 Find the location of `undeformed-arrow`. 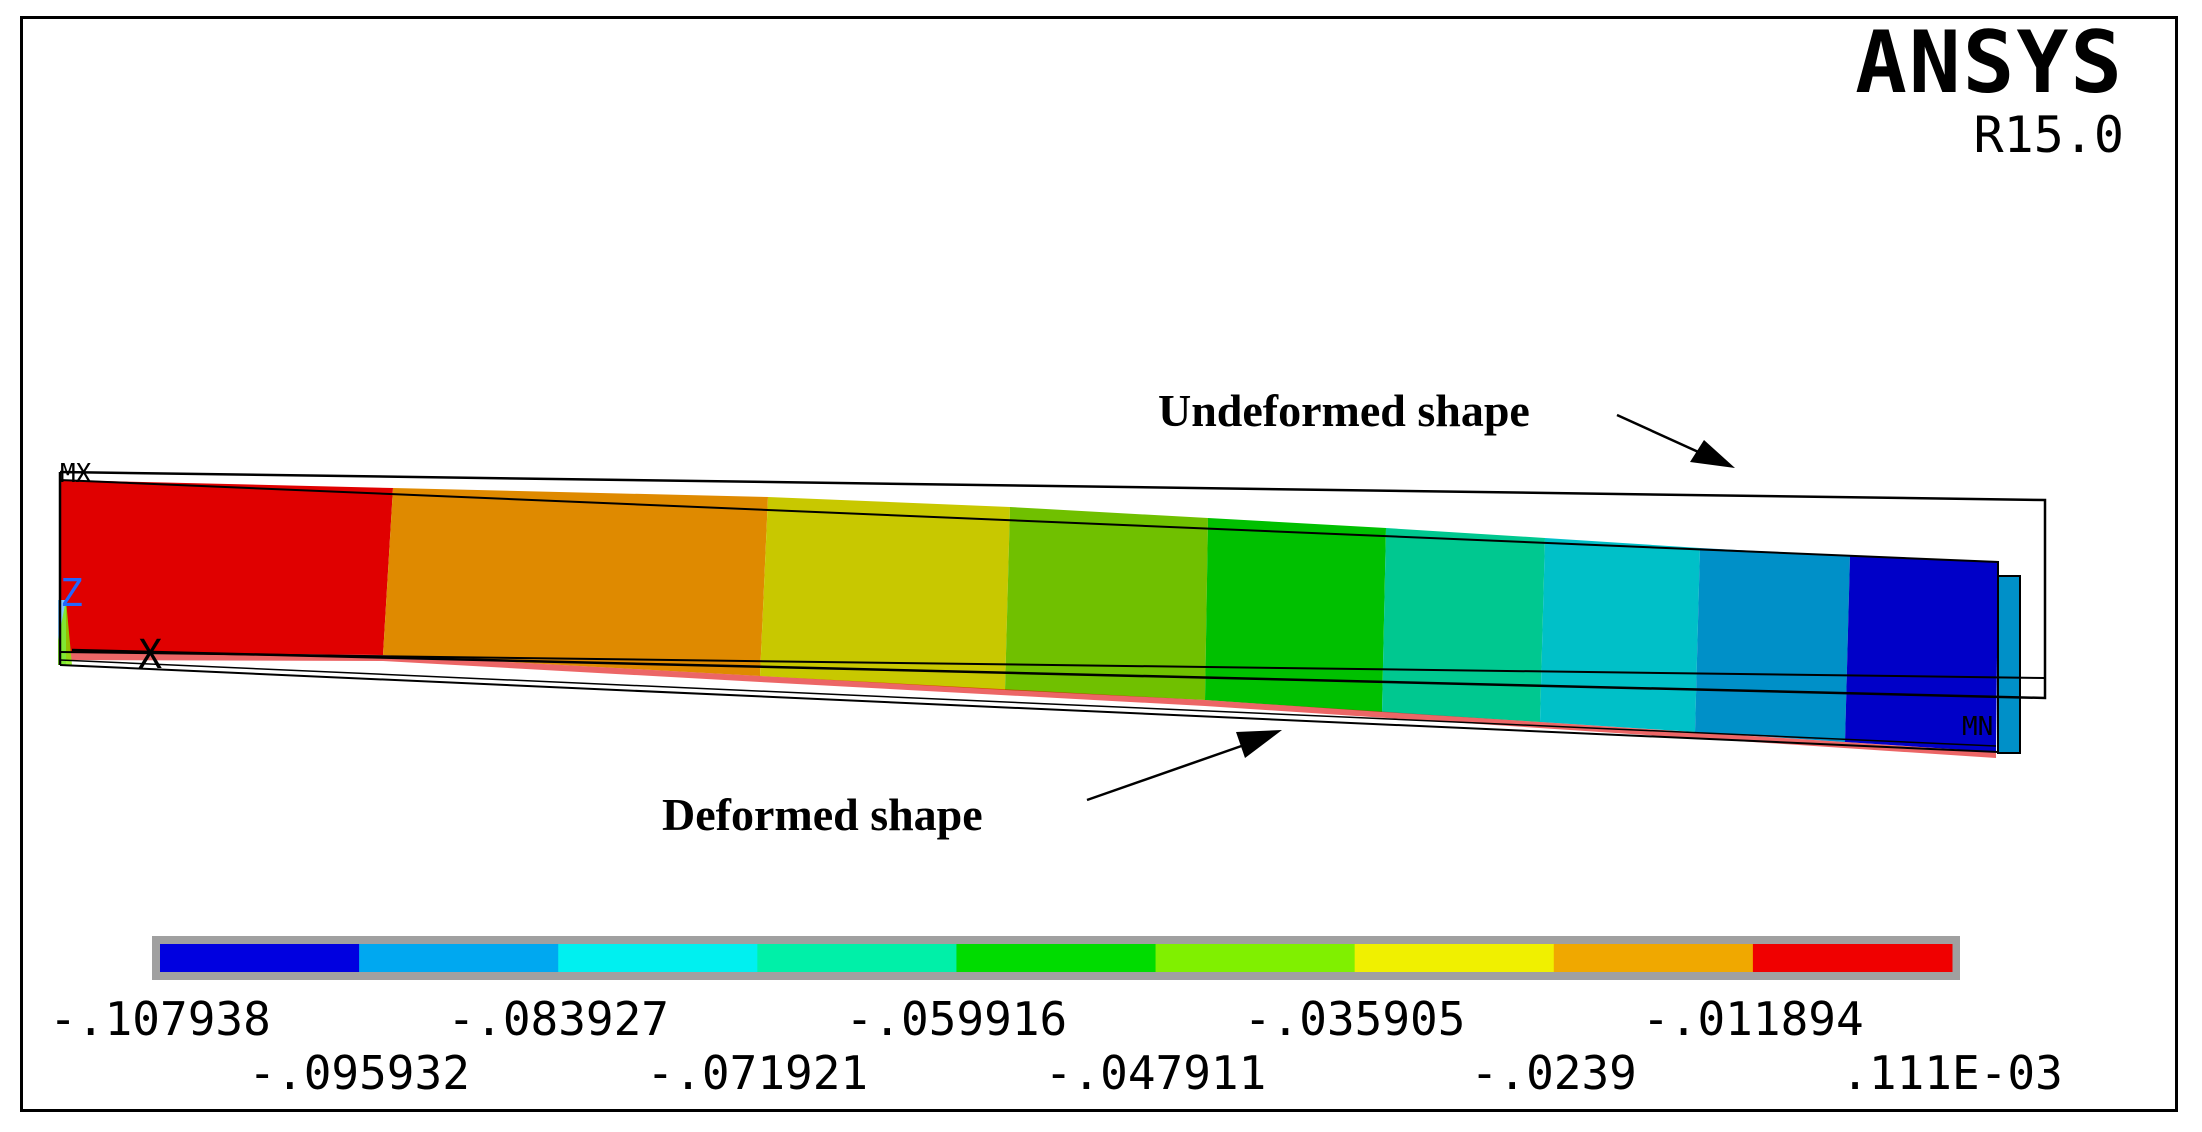

undeformed-arrow is located at coordinates (1675, 440).